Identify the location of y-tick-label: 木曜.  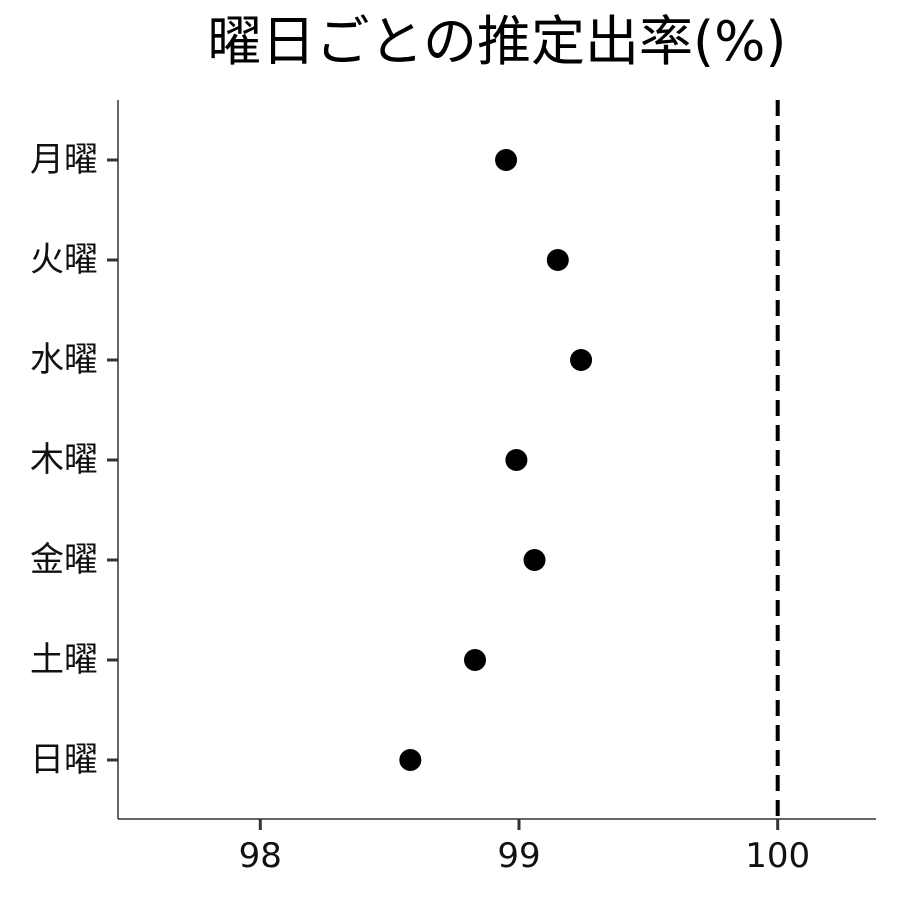
(64, 460).